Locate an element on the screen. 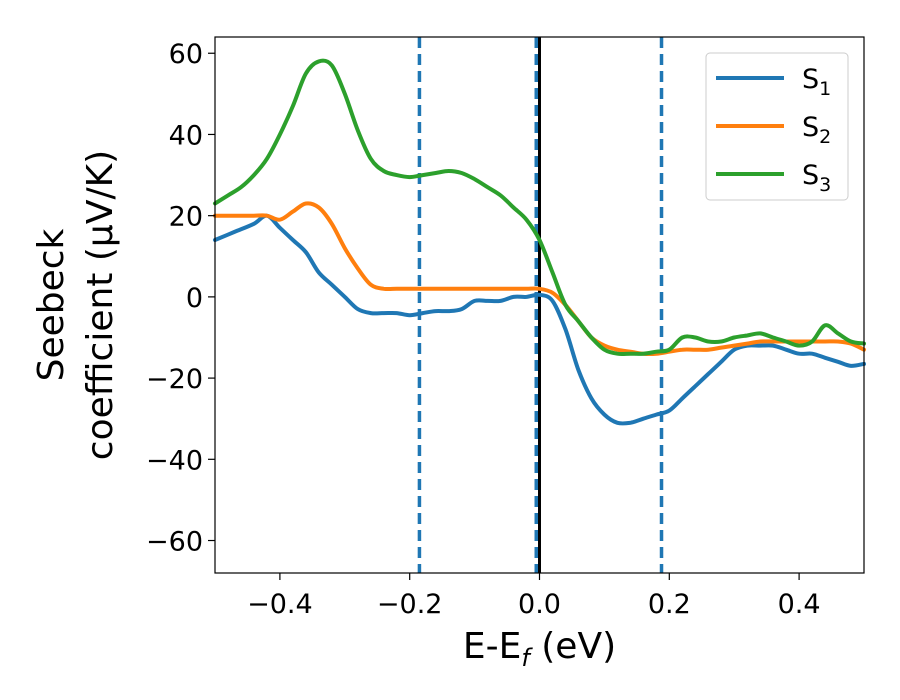 The height and width of the screenshot is (700, 900). y-tick-label: 60 is located at coordinates (186, 54).